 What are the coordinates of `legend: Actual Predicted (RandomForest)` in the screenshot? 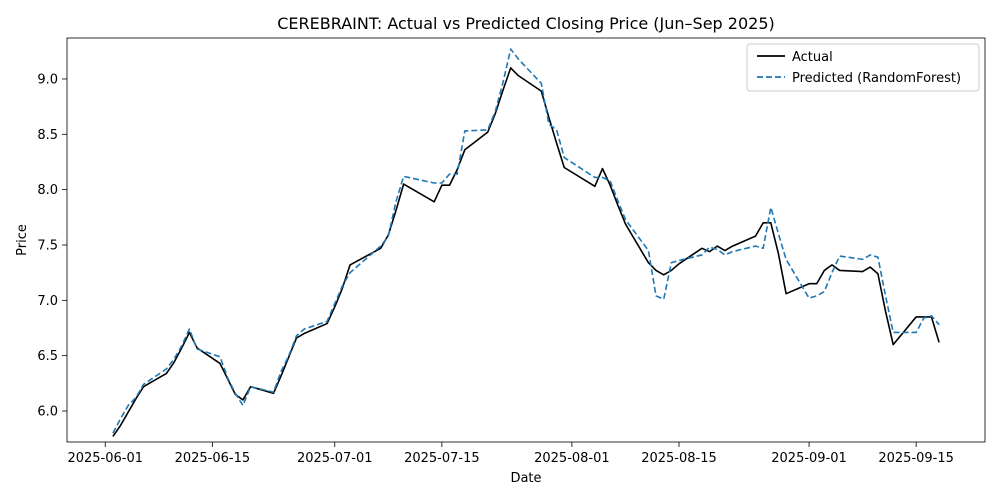 It's located at (863, 67).